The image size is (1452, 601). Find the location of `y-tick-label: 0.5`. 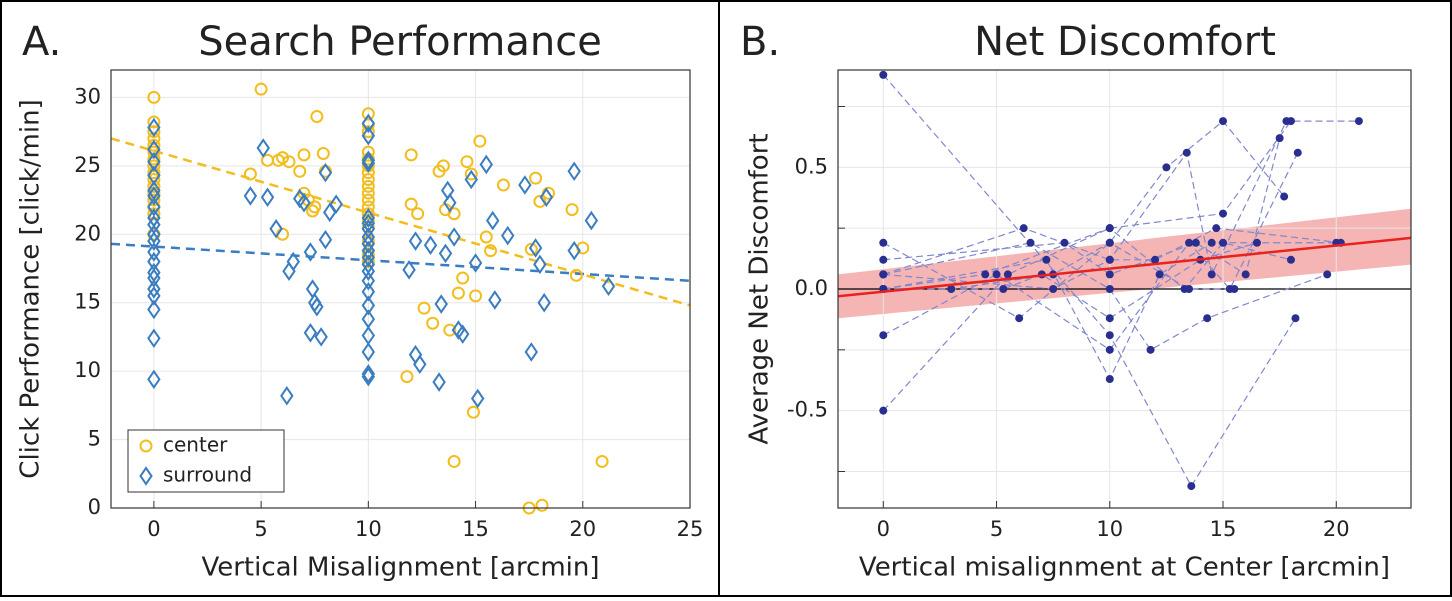

y-tick-label: 0.5 is located at coordinates (811, 166).